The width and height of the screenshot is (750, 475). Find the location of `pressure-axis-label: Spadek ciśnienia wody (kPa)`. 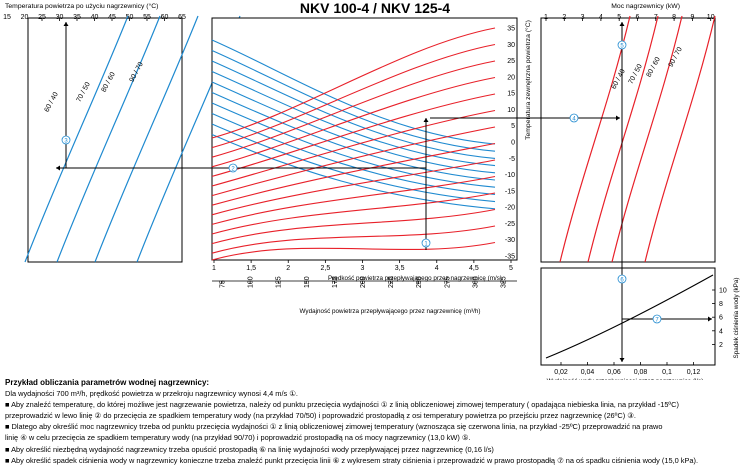

pressure-axis-label: Spadek ciśnienia wody (kPa) is located at coordinates (736, 318).